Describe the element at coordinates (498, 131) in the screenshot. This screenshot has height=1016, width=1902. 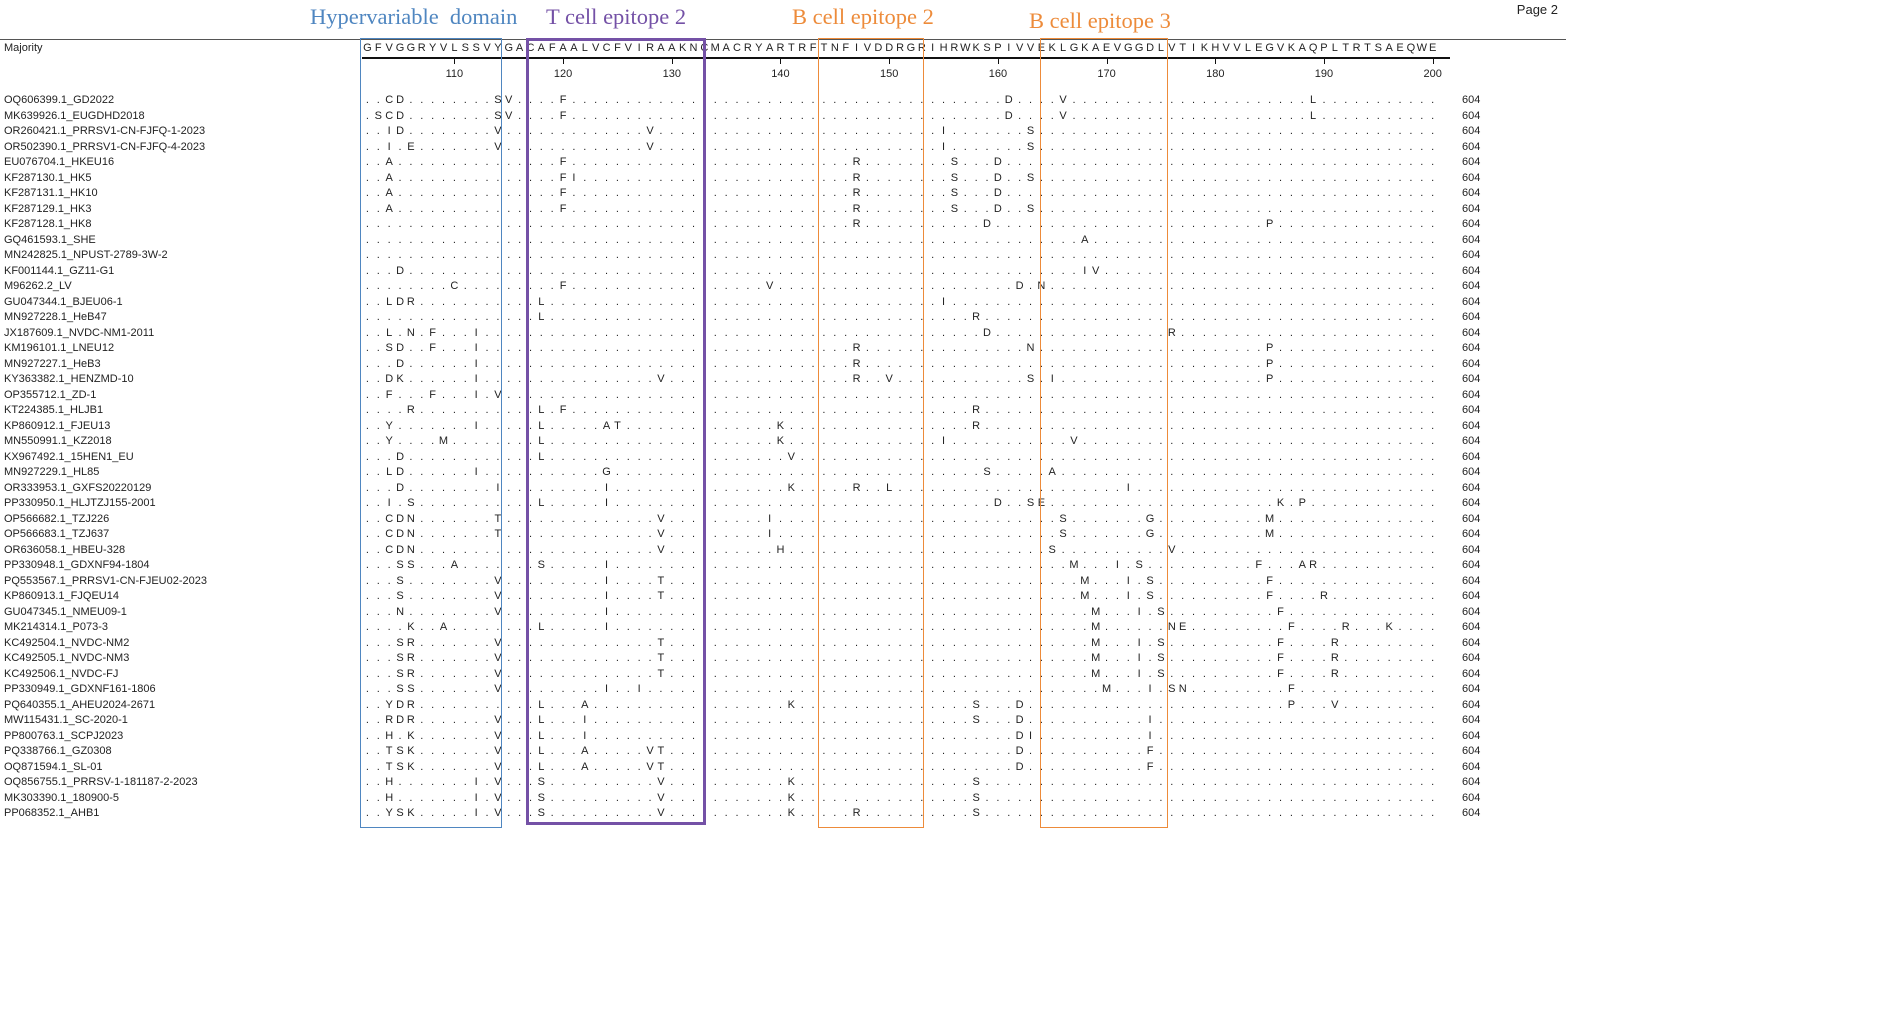
I see `residue: V` at that location.